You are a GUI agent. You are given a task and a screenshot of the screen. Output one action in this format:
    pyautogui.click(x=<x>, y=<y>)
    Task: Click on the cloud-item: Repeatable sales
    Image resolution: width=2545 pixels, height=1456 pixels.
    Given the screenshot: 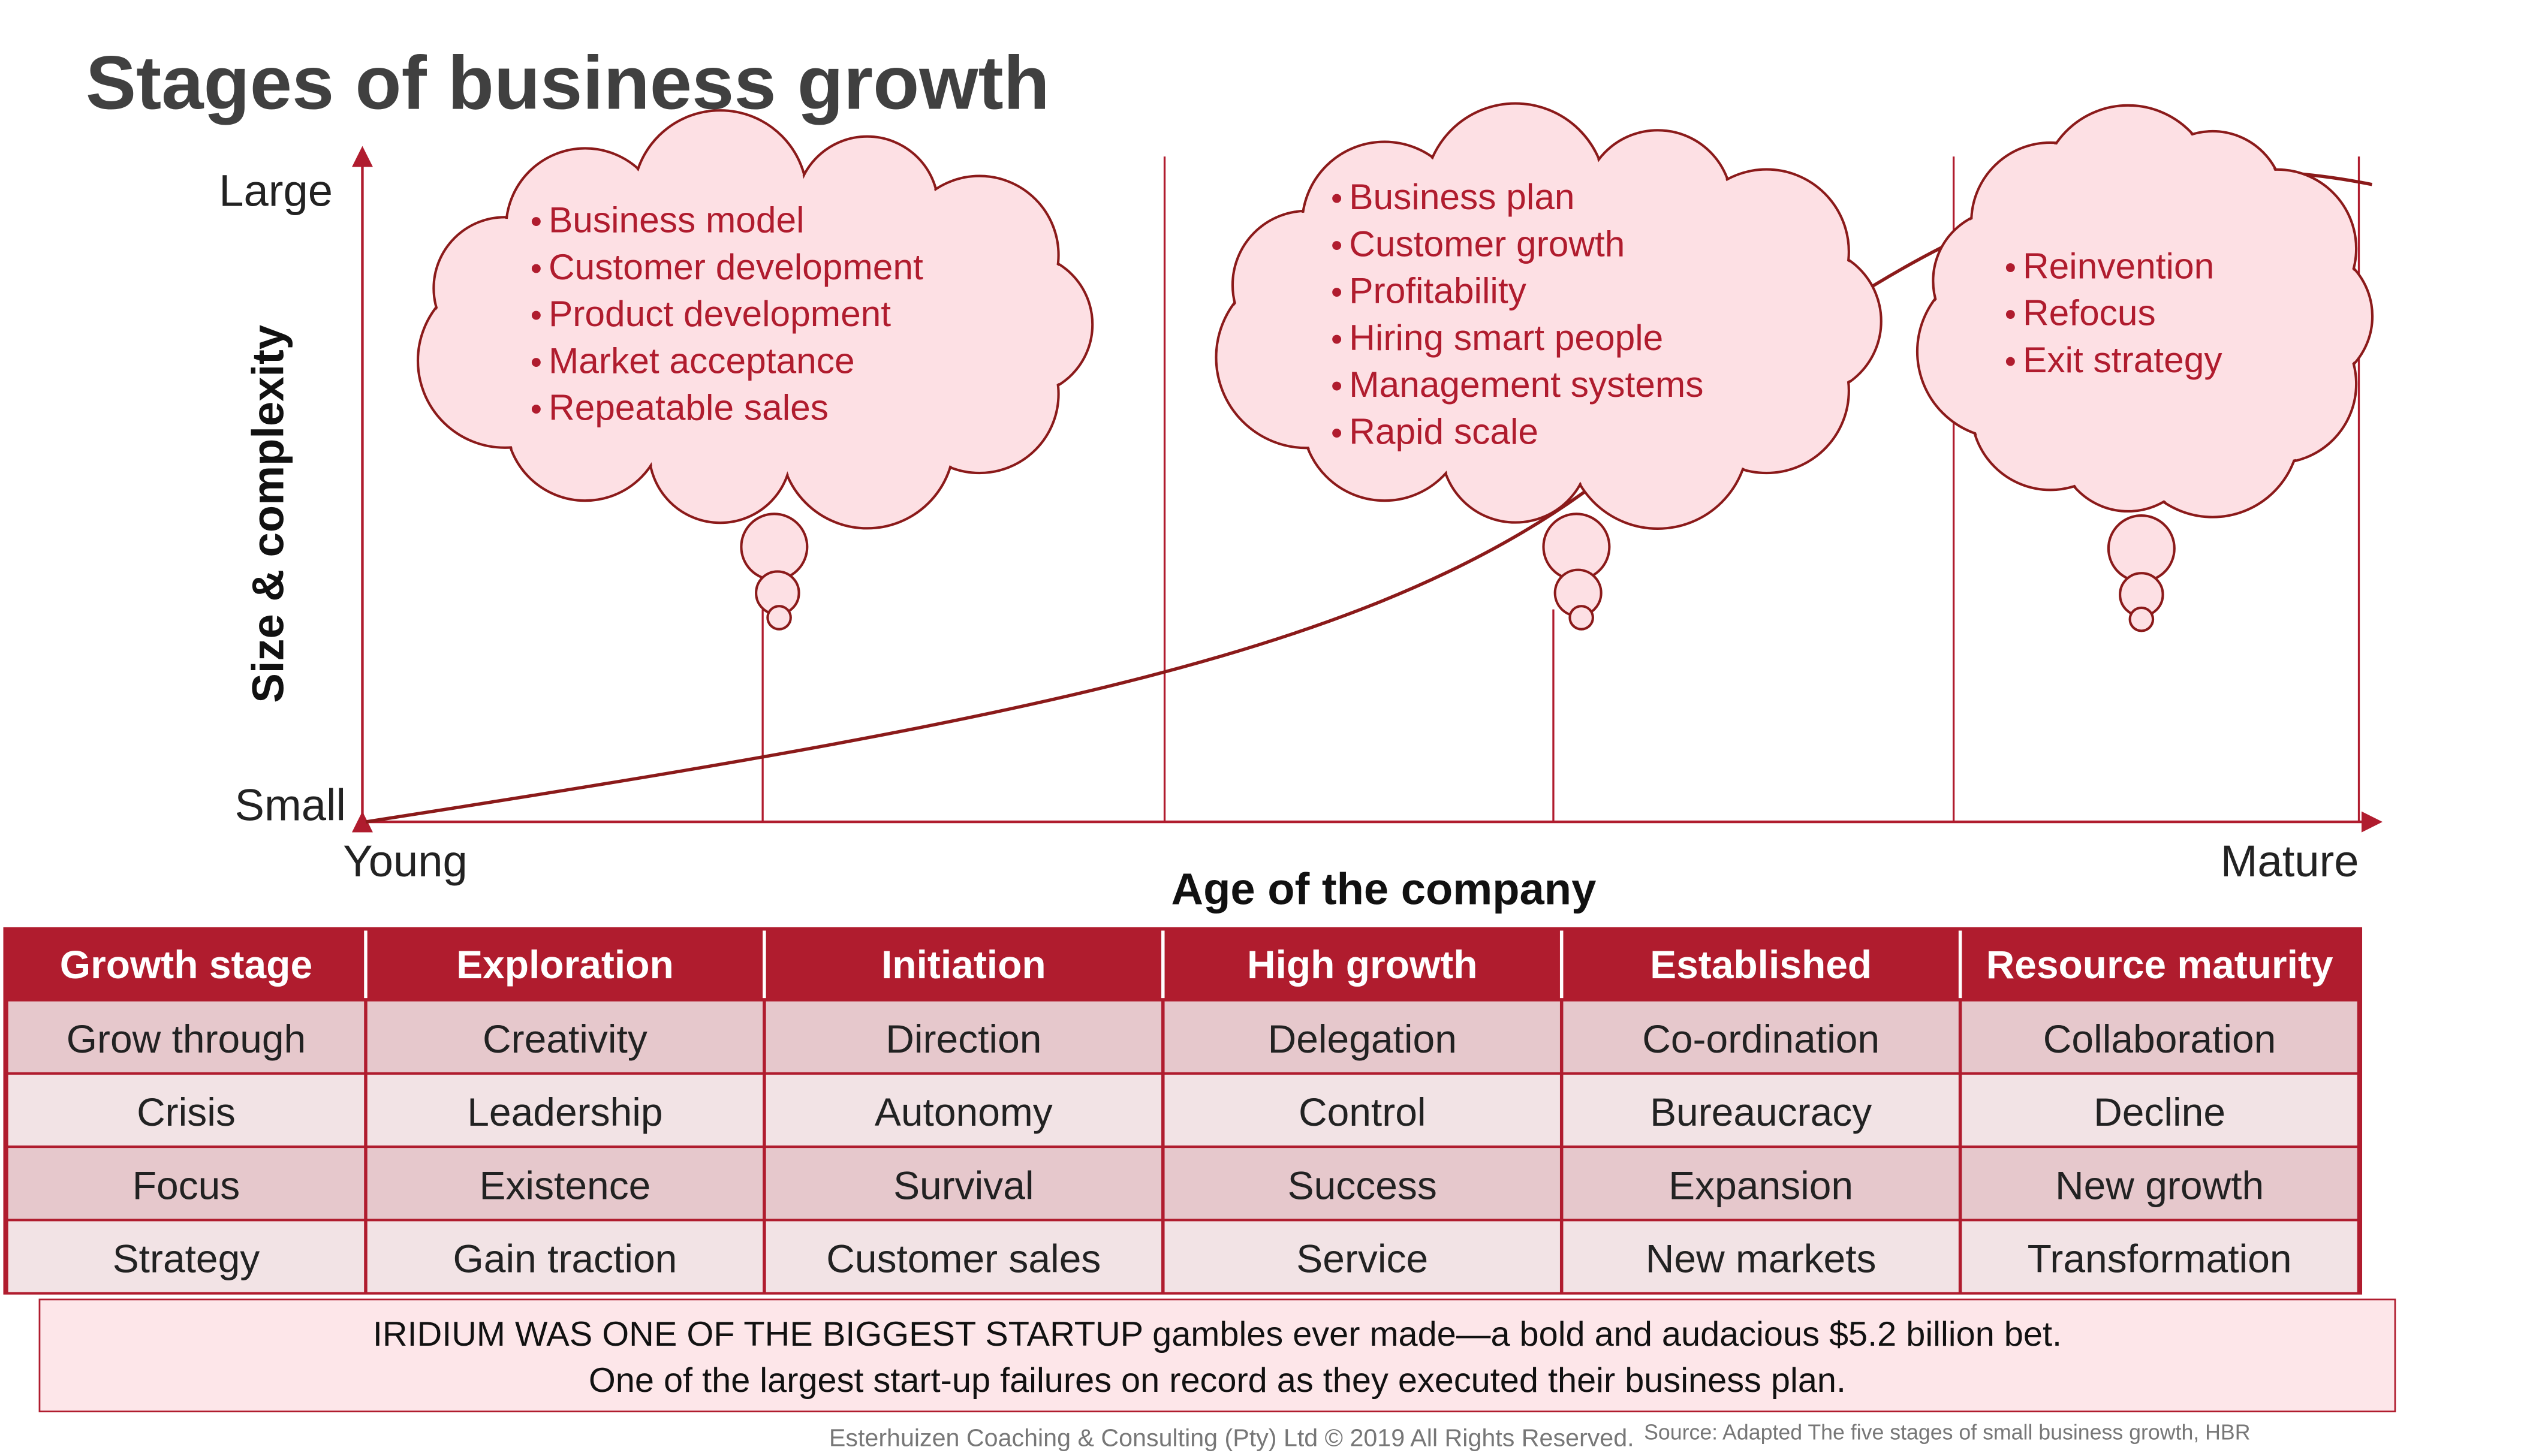 What is the action you would take?
    pyautogui.click(x=689, y=407)
    